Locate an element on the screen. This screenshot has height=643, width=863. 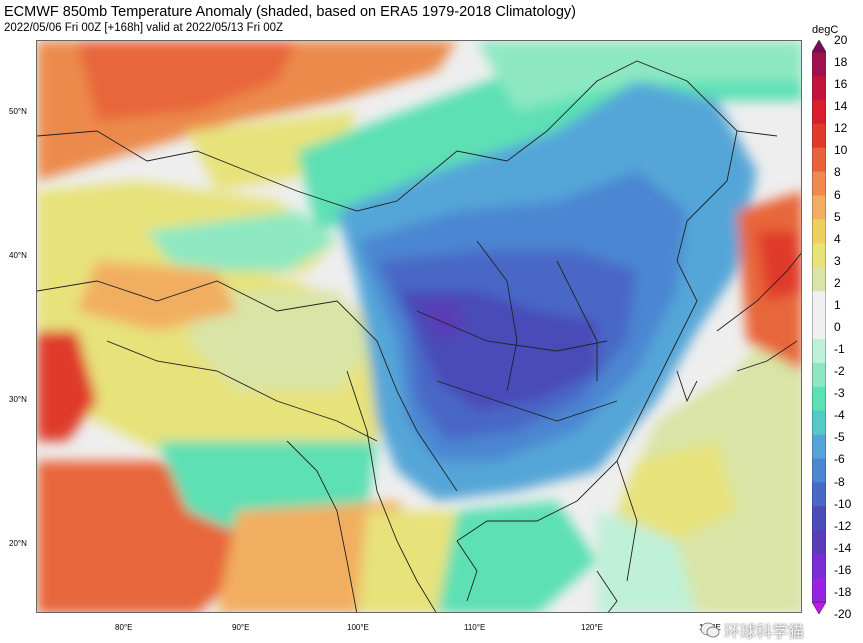
lat-label-30n: 30°N is located at coordinates (18, 399).